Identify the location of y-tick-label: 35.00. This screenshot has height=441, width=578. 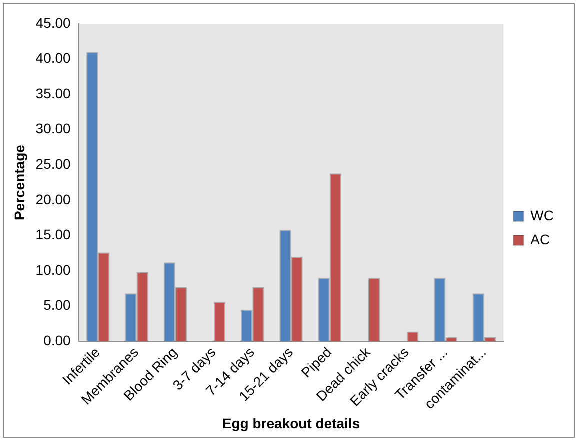
(54, 93).